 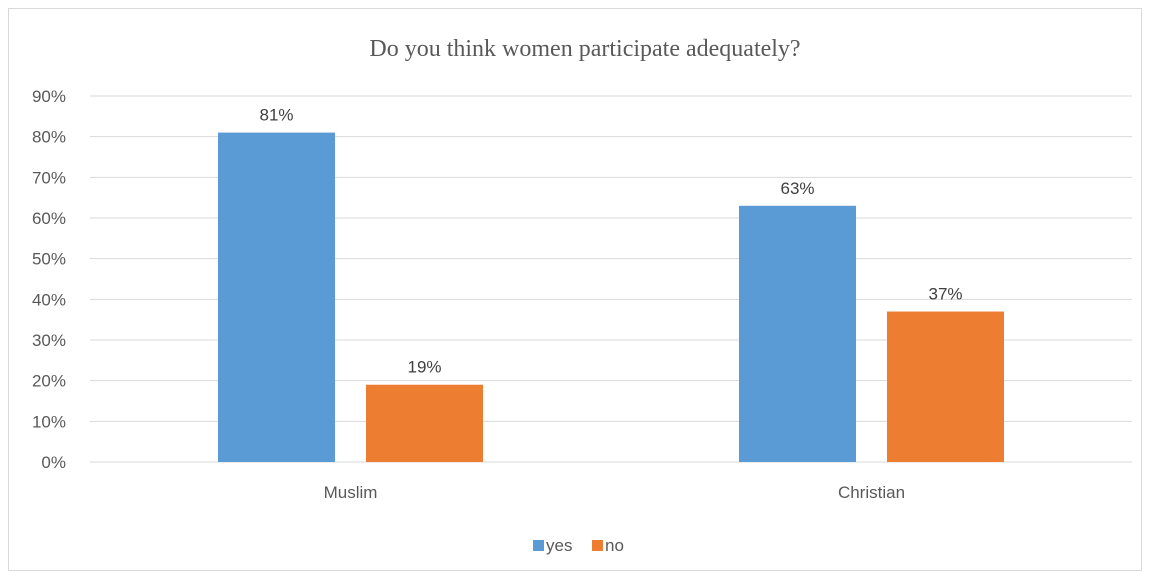 I want to click on x-category-label: Christian, so click(x=871, y=492).